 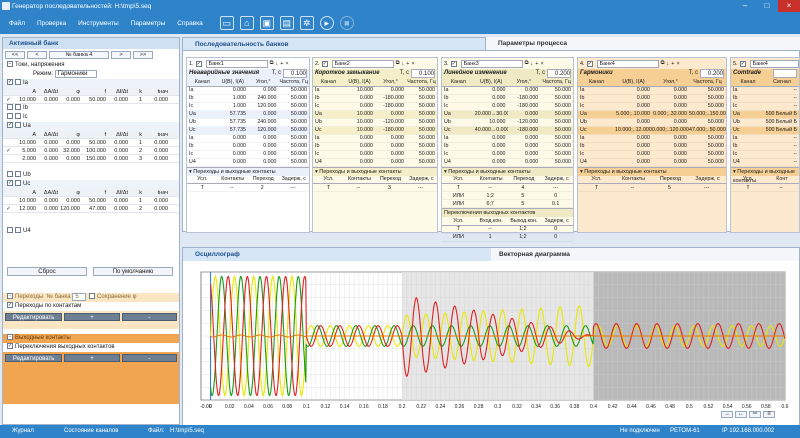 What do you see at coordinates (362, 63) in the screenshot?
I see `bank-name-input: Банк2` at bounding box center [362, 63].